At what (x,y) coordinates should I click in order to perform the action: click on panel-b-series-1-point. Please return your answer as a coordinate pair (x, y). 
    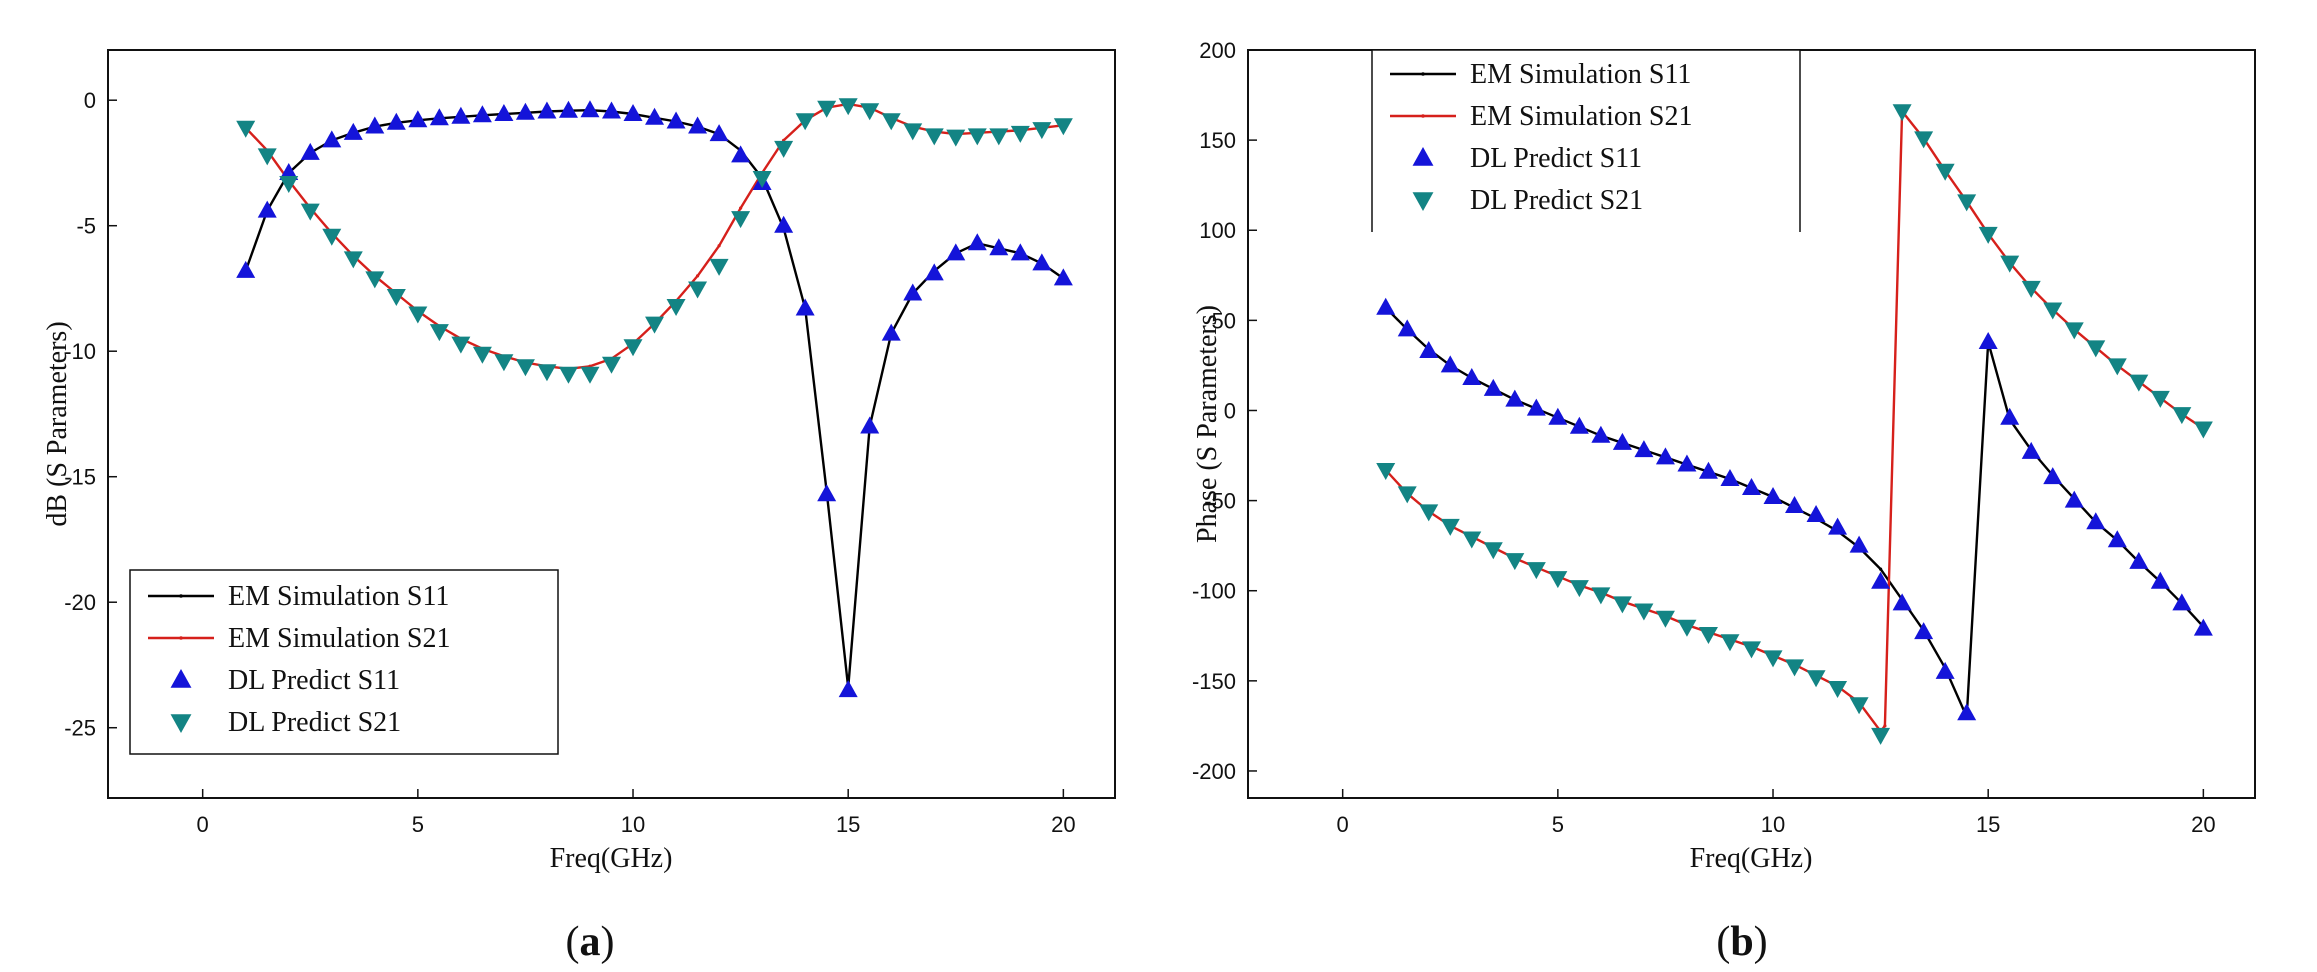
    Looking at the image, I should click on (1885, 726).